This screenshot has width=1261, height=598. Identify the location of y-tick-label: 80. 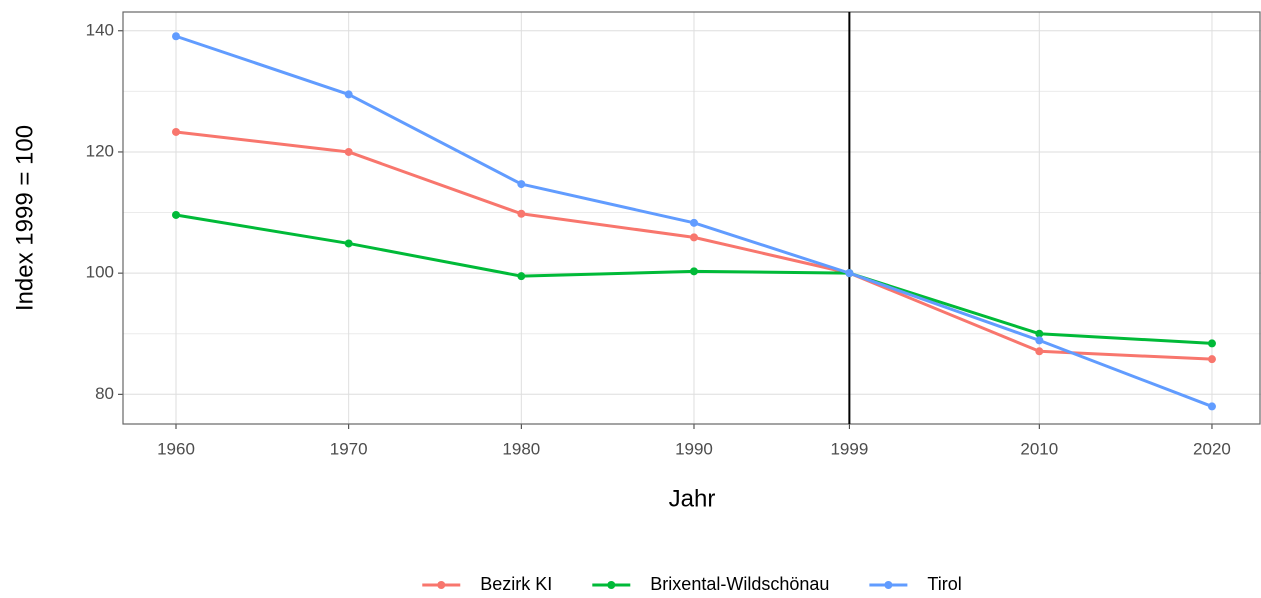
(104, 393).